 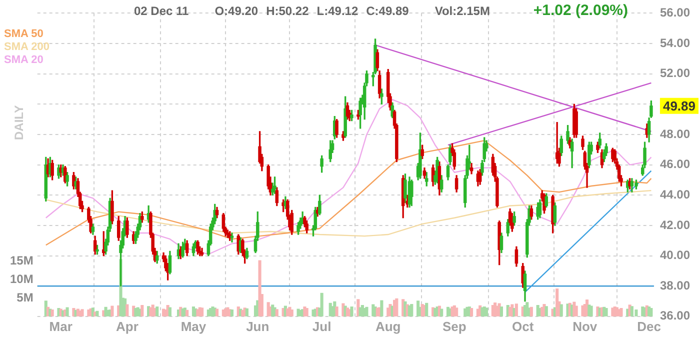 I want to click on y2-tick-label: 15M, so click(x=22, y=261).